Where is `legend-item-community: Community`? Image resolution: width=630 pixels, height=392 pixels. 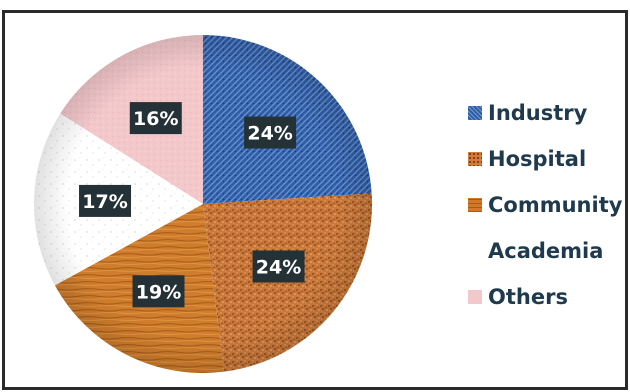
legend-item-community: Community is located at coordinates (545, 205).